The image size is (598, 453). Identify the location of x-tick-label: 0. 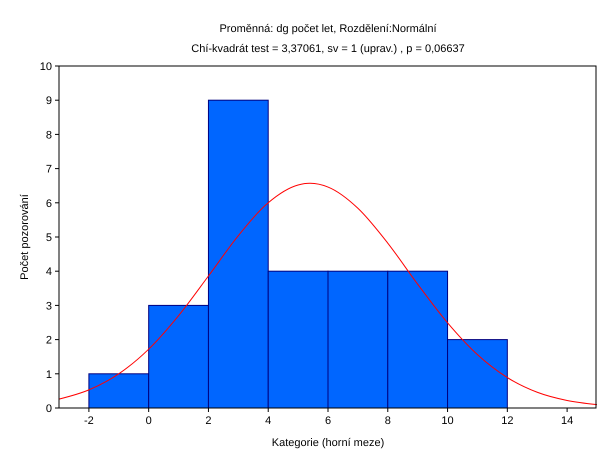
(149, 421).